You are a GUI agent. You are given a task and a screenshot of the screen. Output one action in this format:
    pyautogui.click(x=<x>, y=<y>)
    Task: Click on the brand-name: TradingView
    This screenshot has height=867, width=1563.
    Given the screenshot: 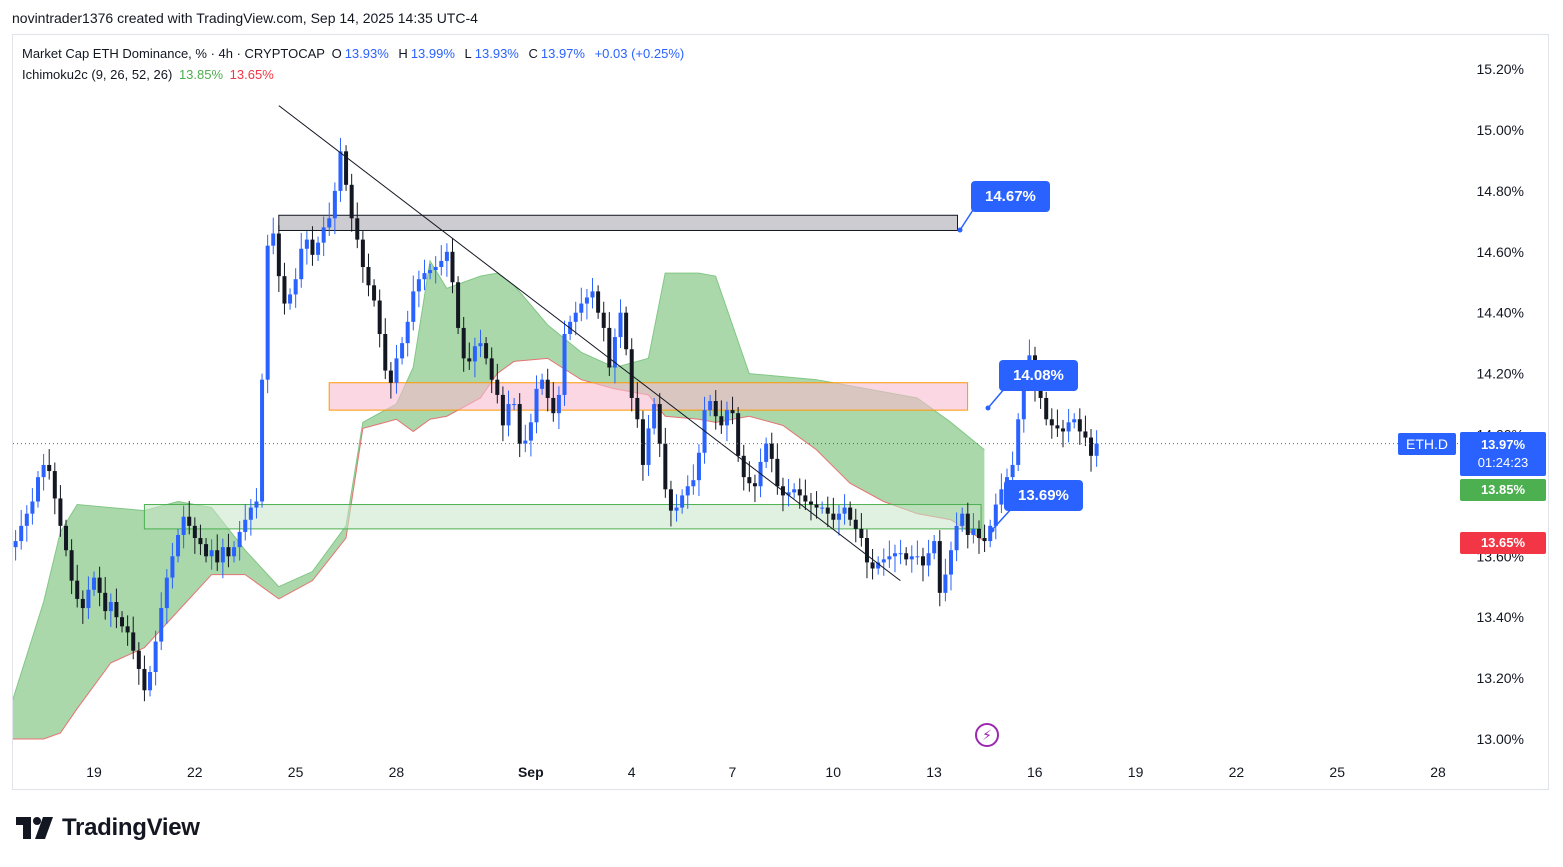 What is the action you would take?
    pyautogui.click(x=131, y=827)
    